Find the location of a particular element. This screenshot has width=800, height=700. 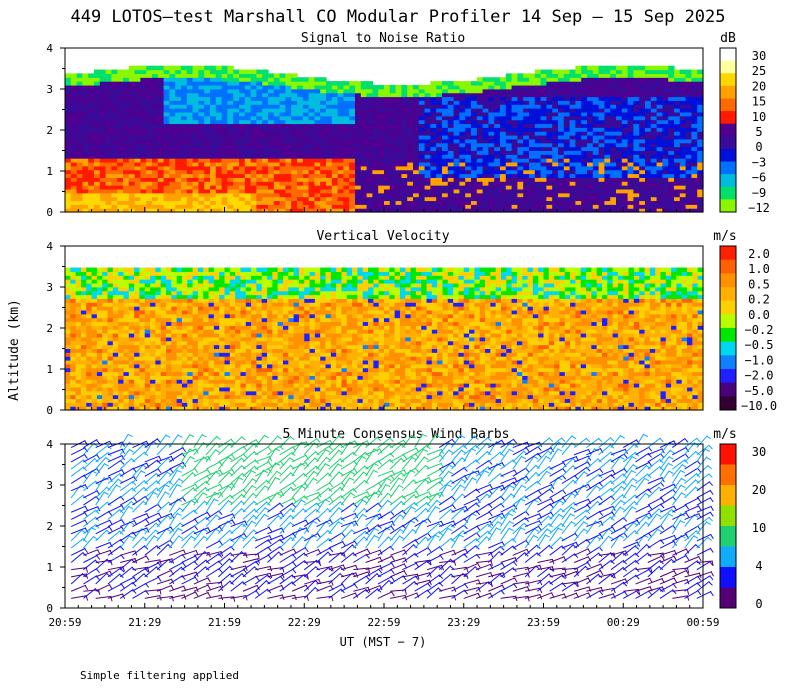

y-tick-label: 3 is located at coordinates (49, 89).